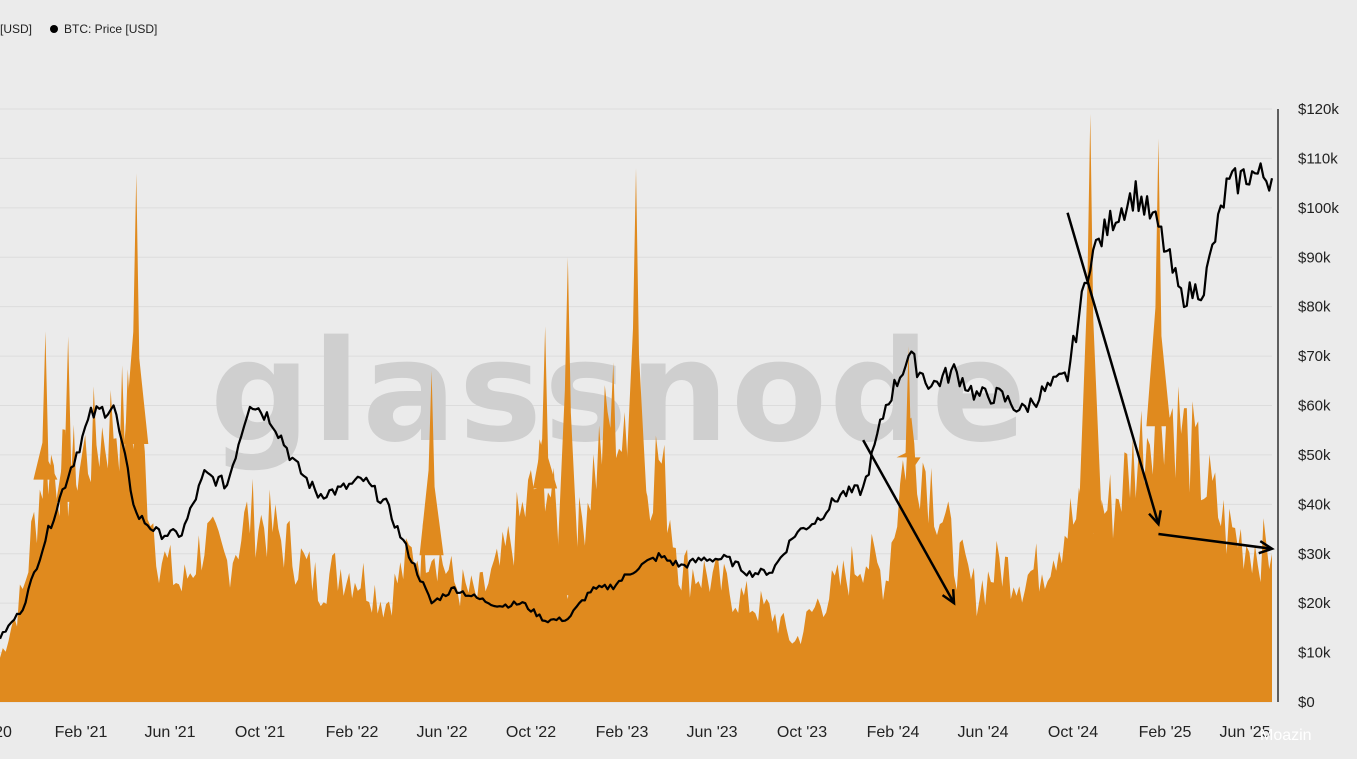 This screenshot has height=759, width=1357. What do you see at coordinates (1318, 208) in the screenshot?
I see `y-tick-label: $100k` at bounding box center [1318, 208].